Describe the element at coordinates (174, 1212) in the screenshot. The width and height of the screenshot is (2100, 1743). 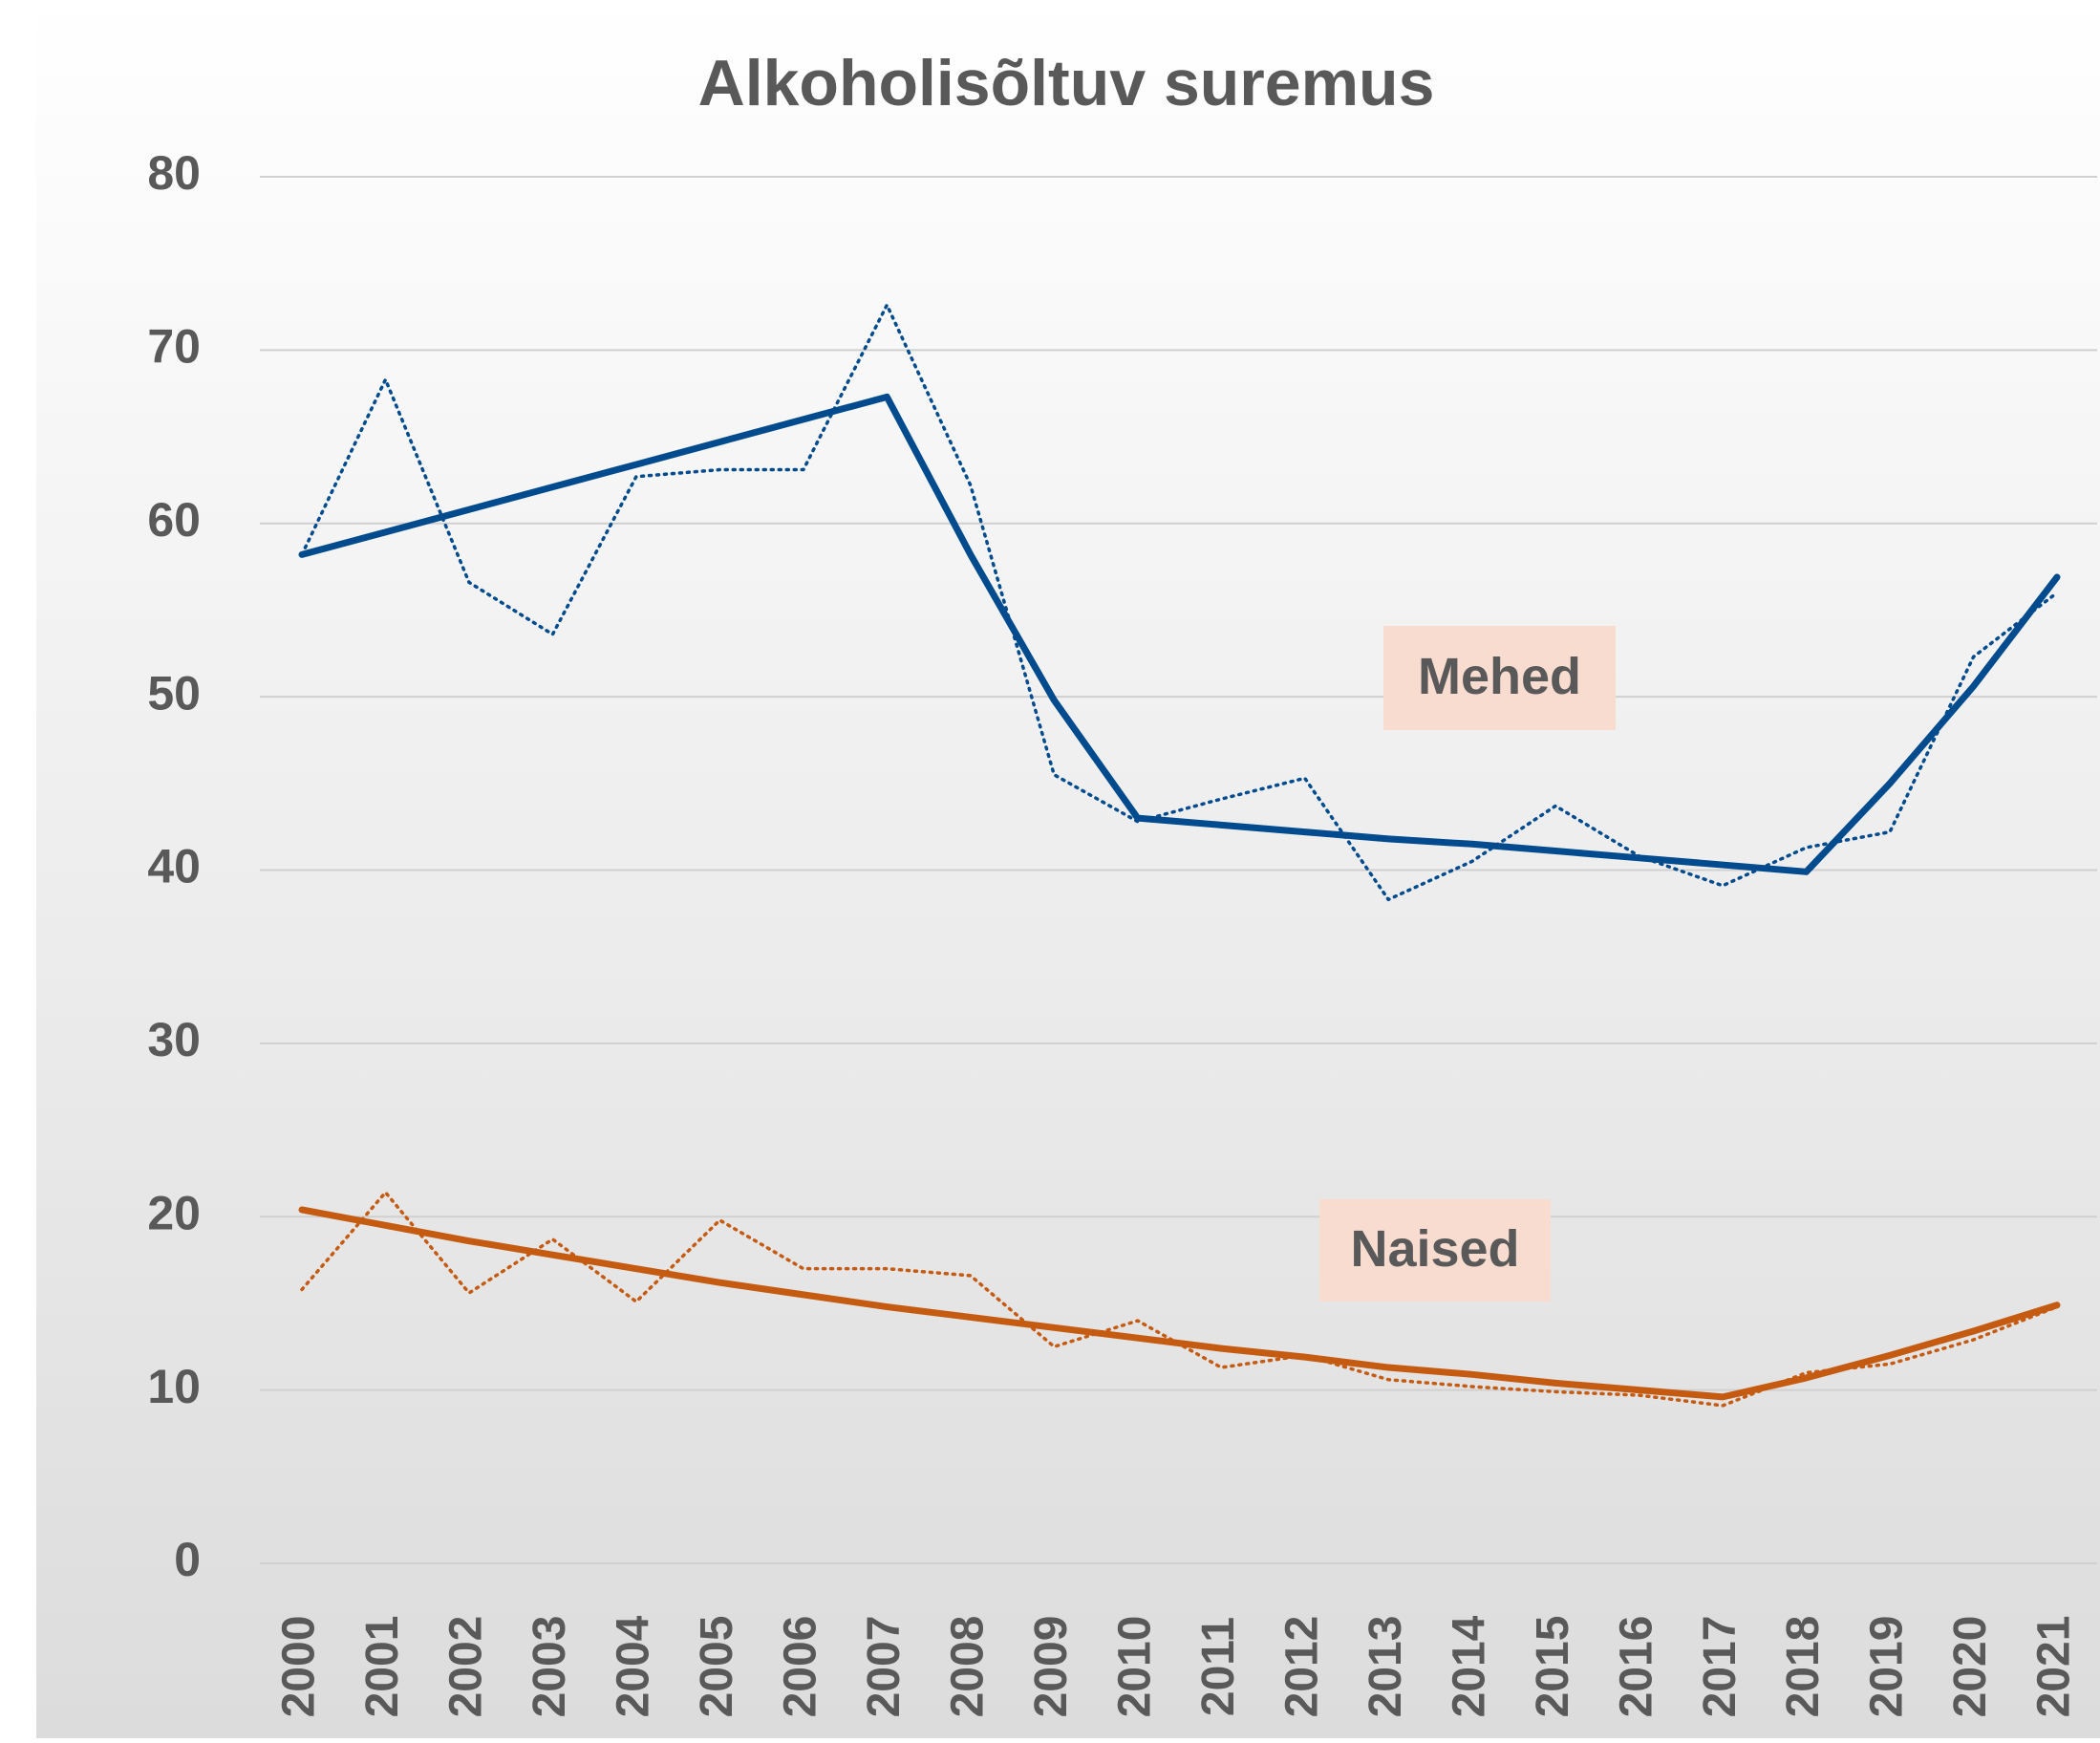
I see `y-tick-label: 20` at that location.